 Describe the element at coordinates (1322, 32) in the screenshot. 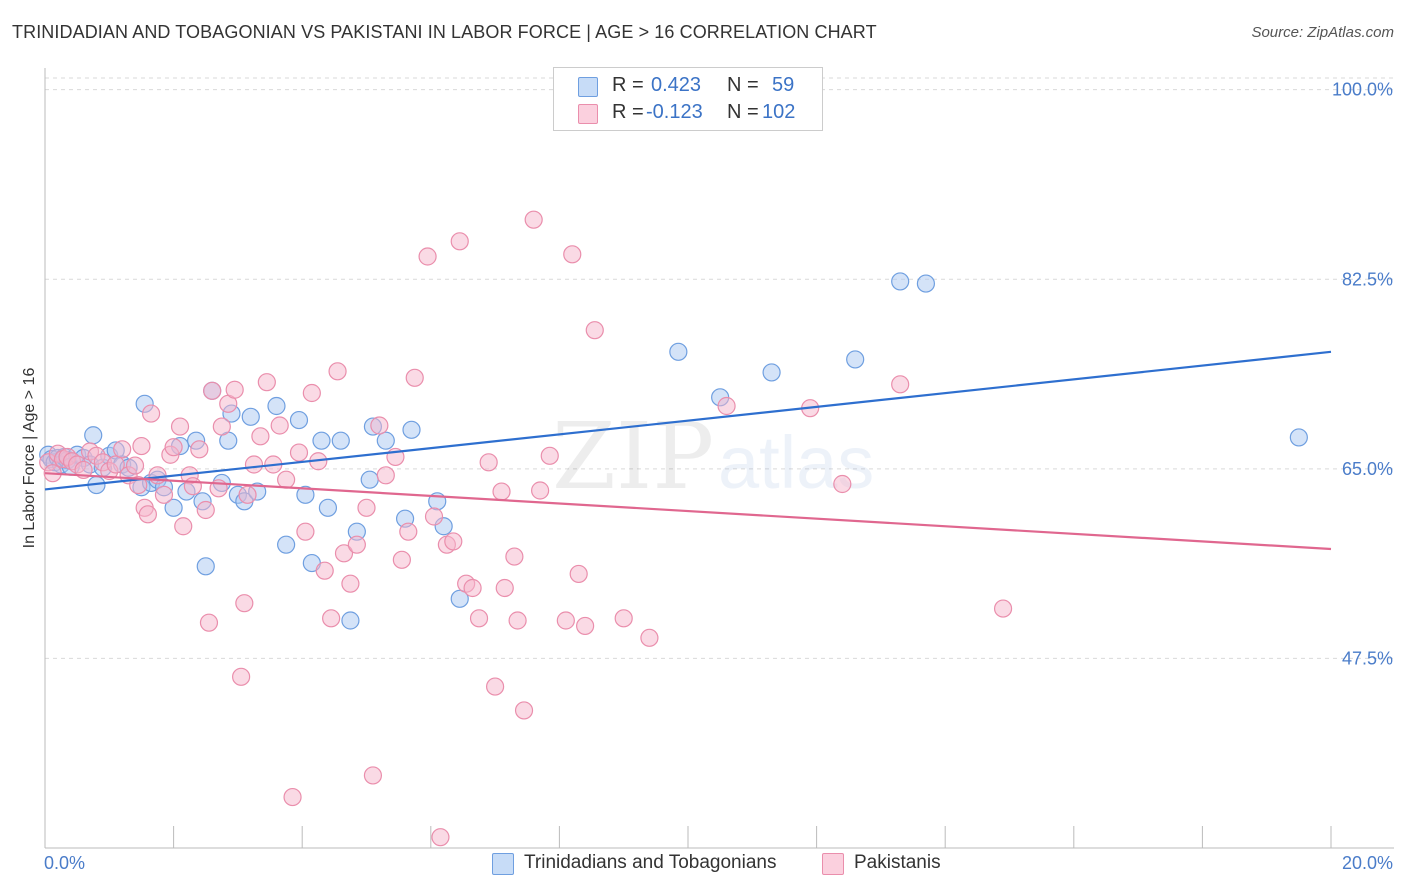

I see `source-label: Source: ZipAtlas.com` at that location.